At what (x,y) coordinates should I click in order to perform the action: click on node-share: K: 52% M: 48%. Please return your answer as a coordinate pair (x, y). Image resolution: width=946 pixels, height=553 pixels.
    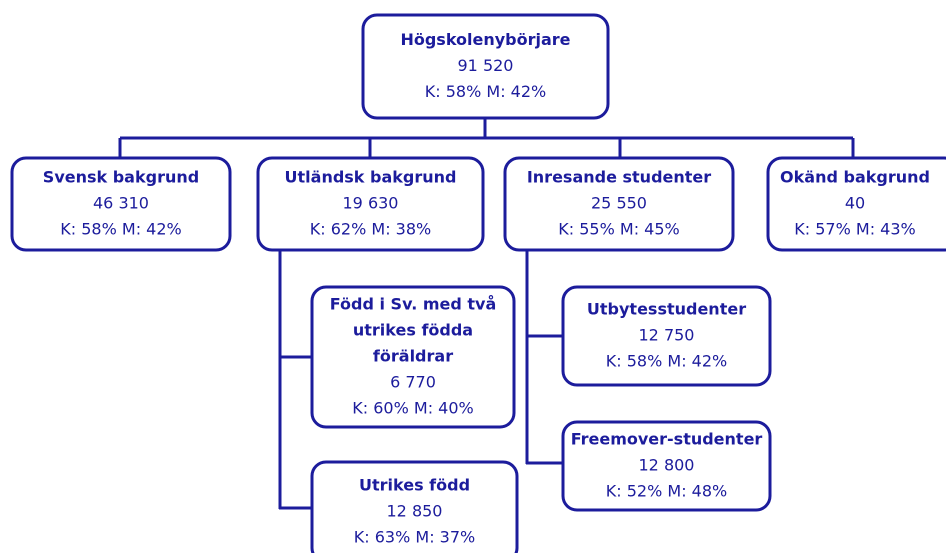
    Looking at the image, I should click on (666, 491).